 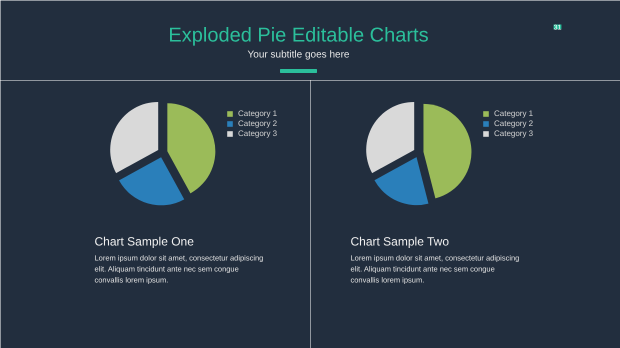 What do you see at coordinates (299, 55) in the screenshot?
I see `text: Your subtitle goes here` at bounding box center [299, 55].